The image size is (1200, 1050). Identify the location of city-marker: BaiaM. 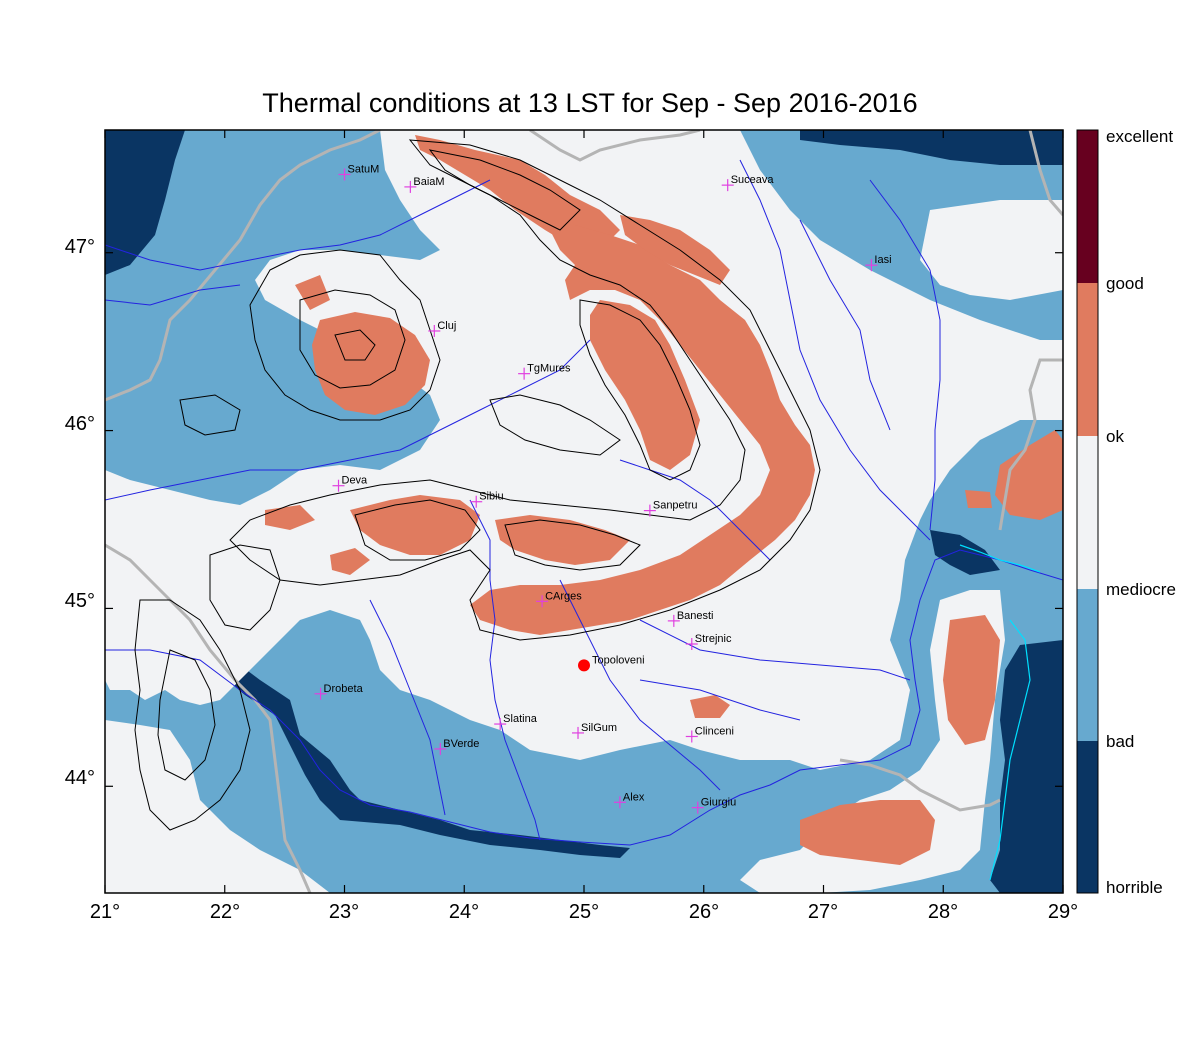
(424, 184).